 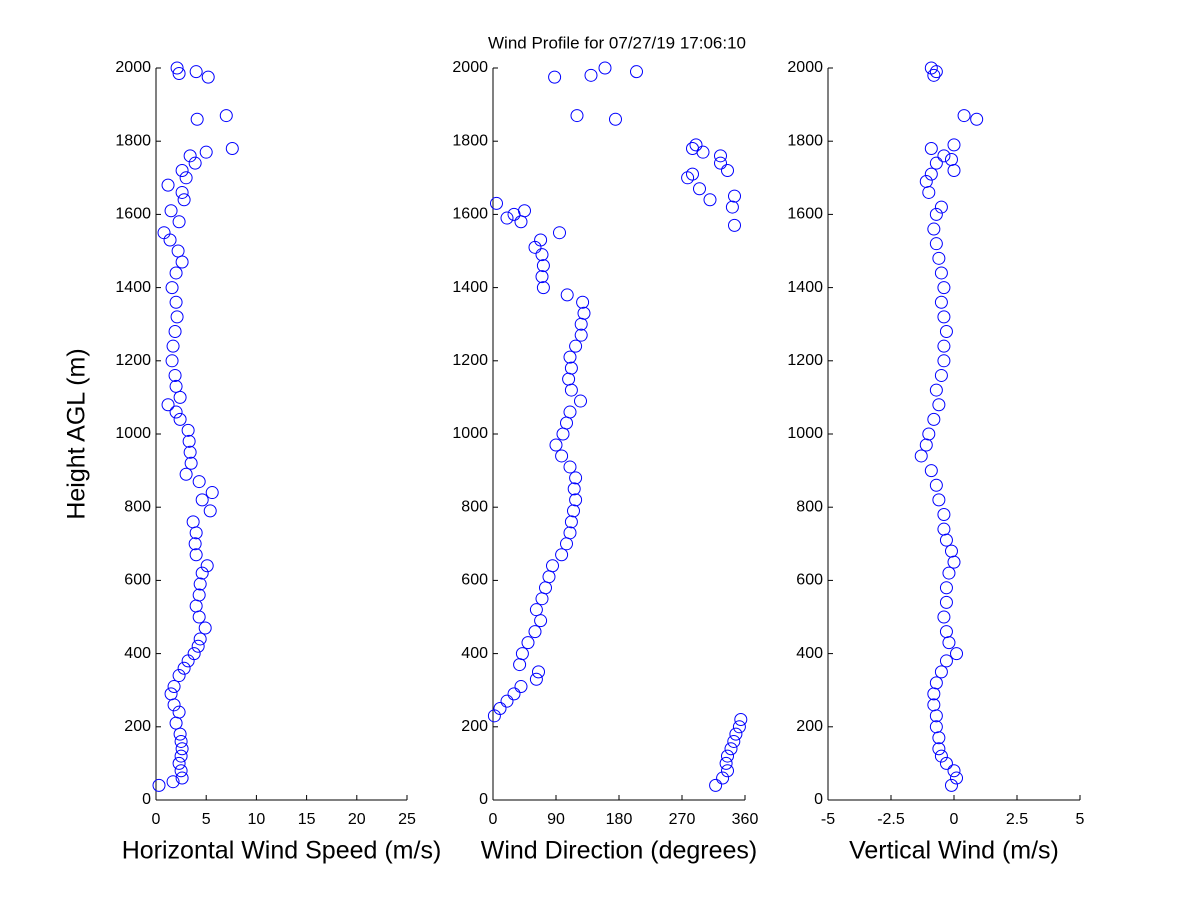 What do you see at coordinates (307, 819) in the screenshot?
I see `x-tick-label: 15` at bounding box center [307, 819].